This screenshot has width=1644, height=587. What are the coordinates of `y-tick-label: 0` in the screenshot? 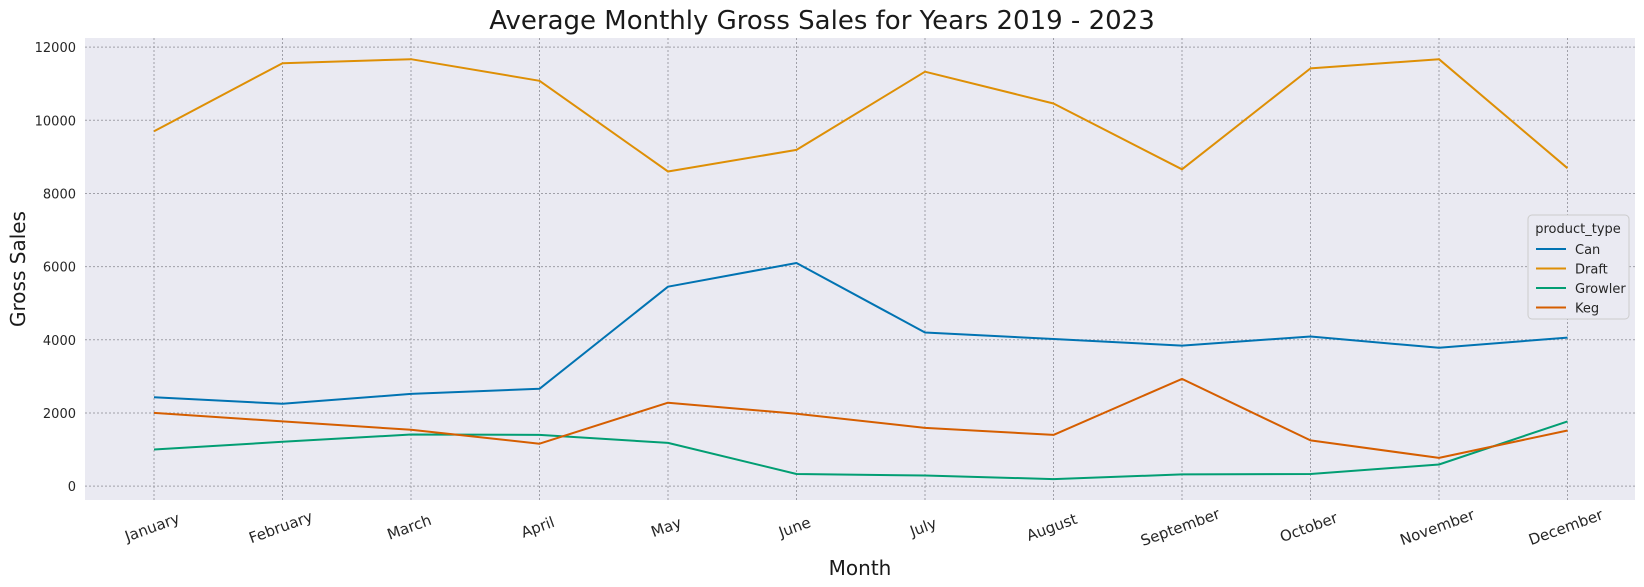 It's located at (72, 487).